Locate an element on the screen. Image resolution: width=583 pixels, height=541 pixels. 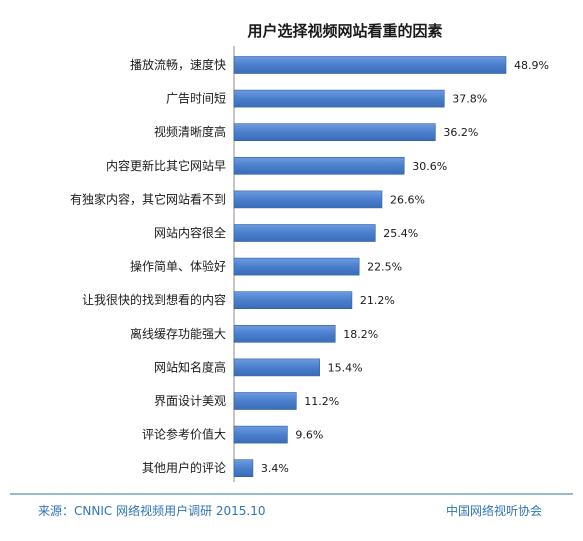
value-label: 21.2% is located at coordinates (377, 300).